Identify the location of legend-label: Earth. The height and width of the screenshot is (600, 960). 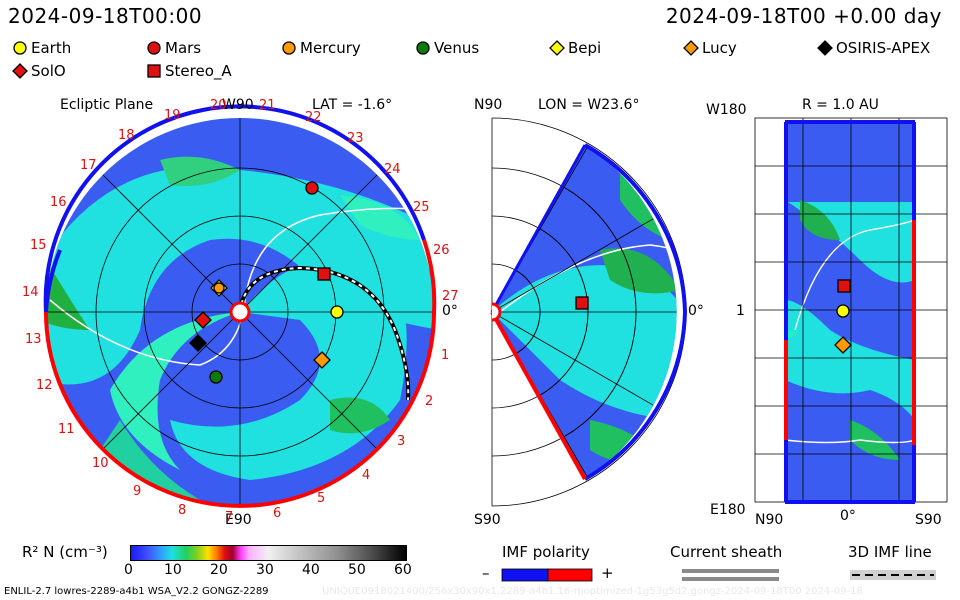
(51, 48).